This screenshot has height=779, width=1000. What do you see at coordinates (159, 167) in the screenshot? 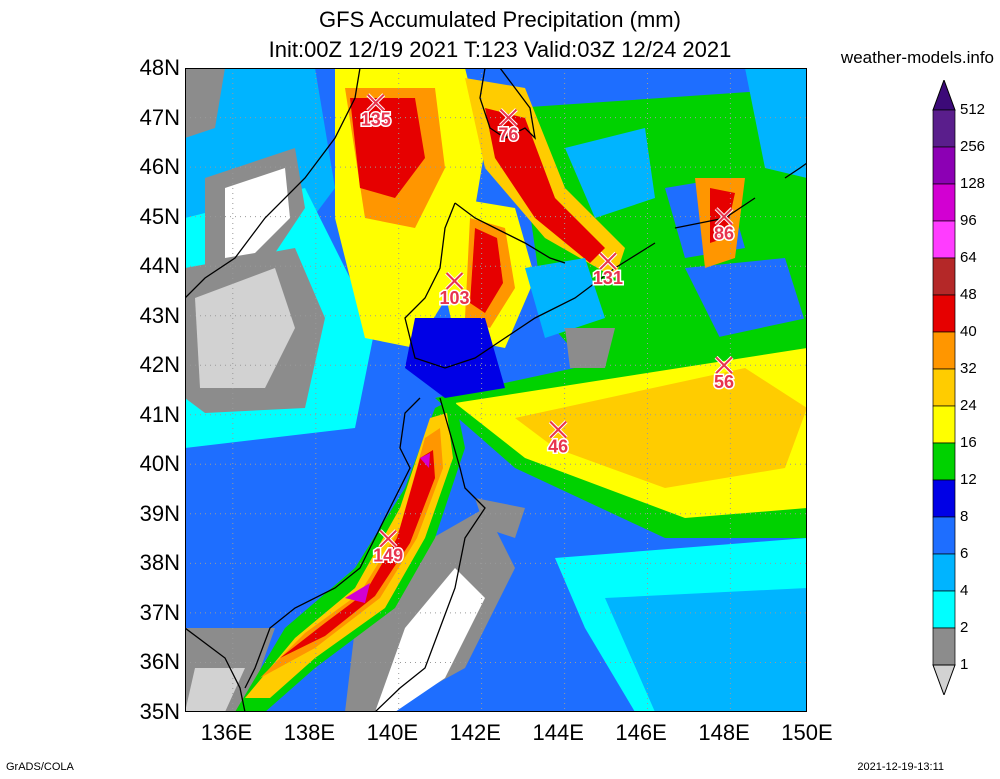
I see `lat-tick-label: 46N` at bounding box center [159, 167].